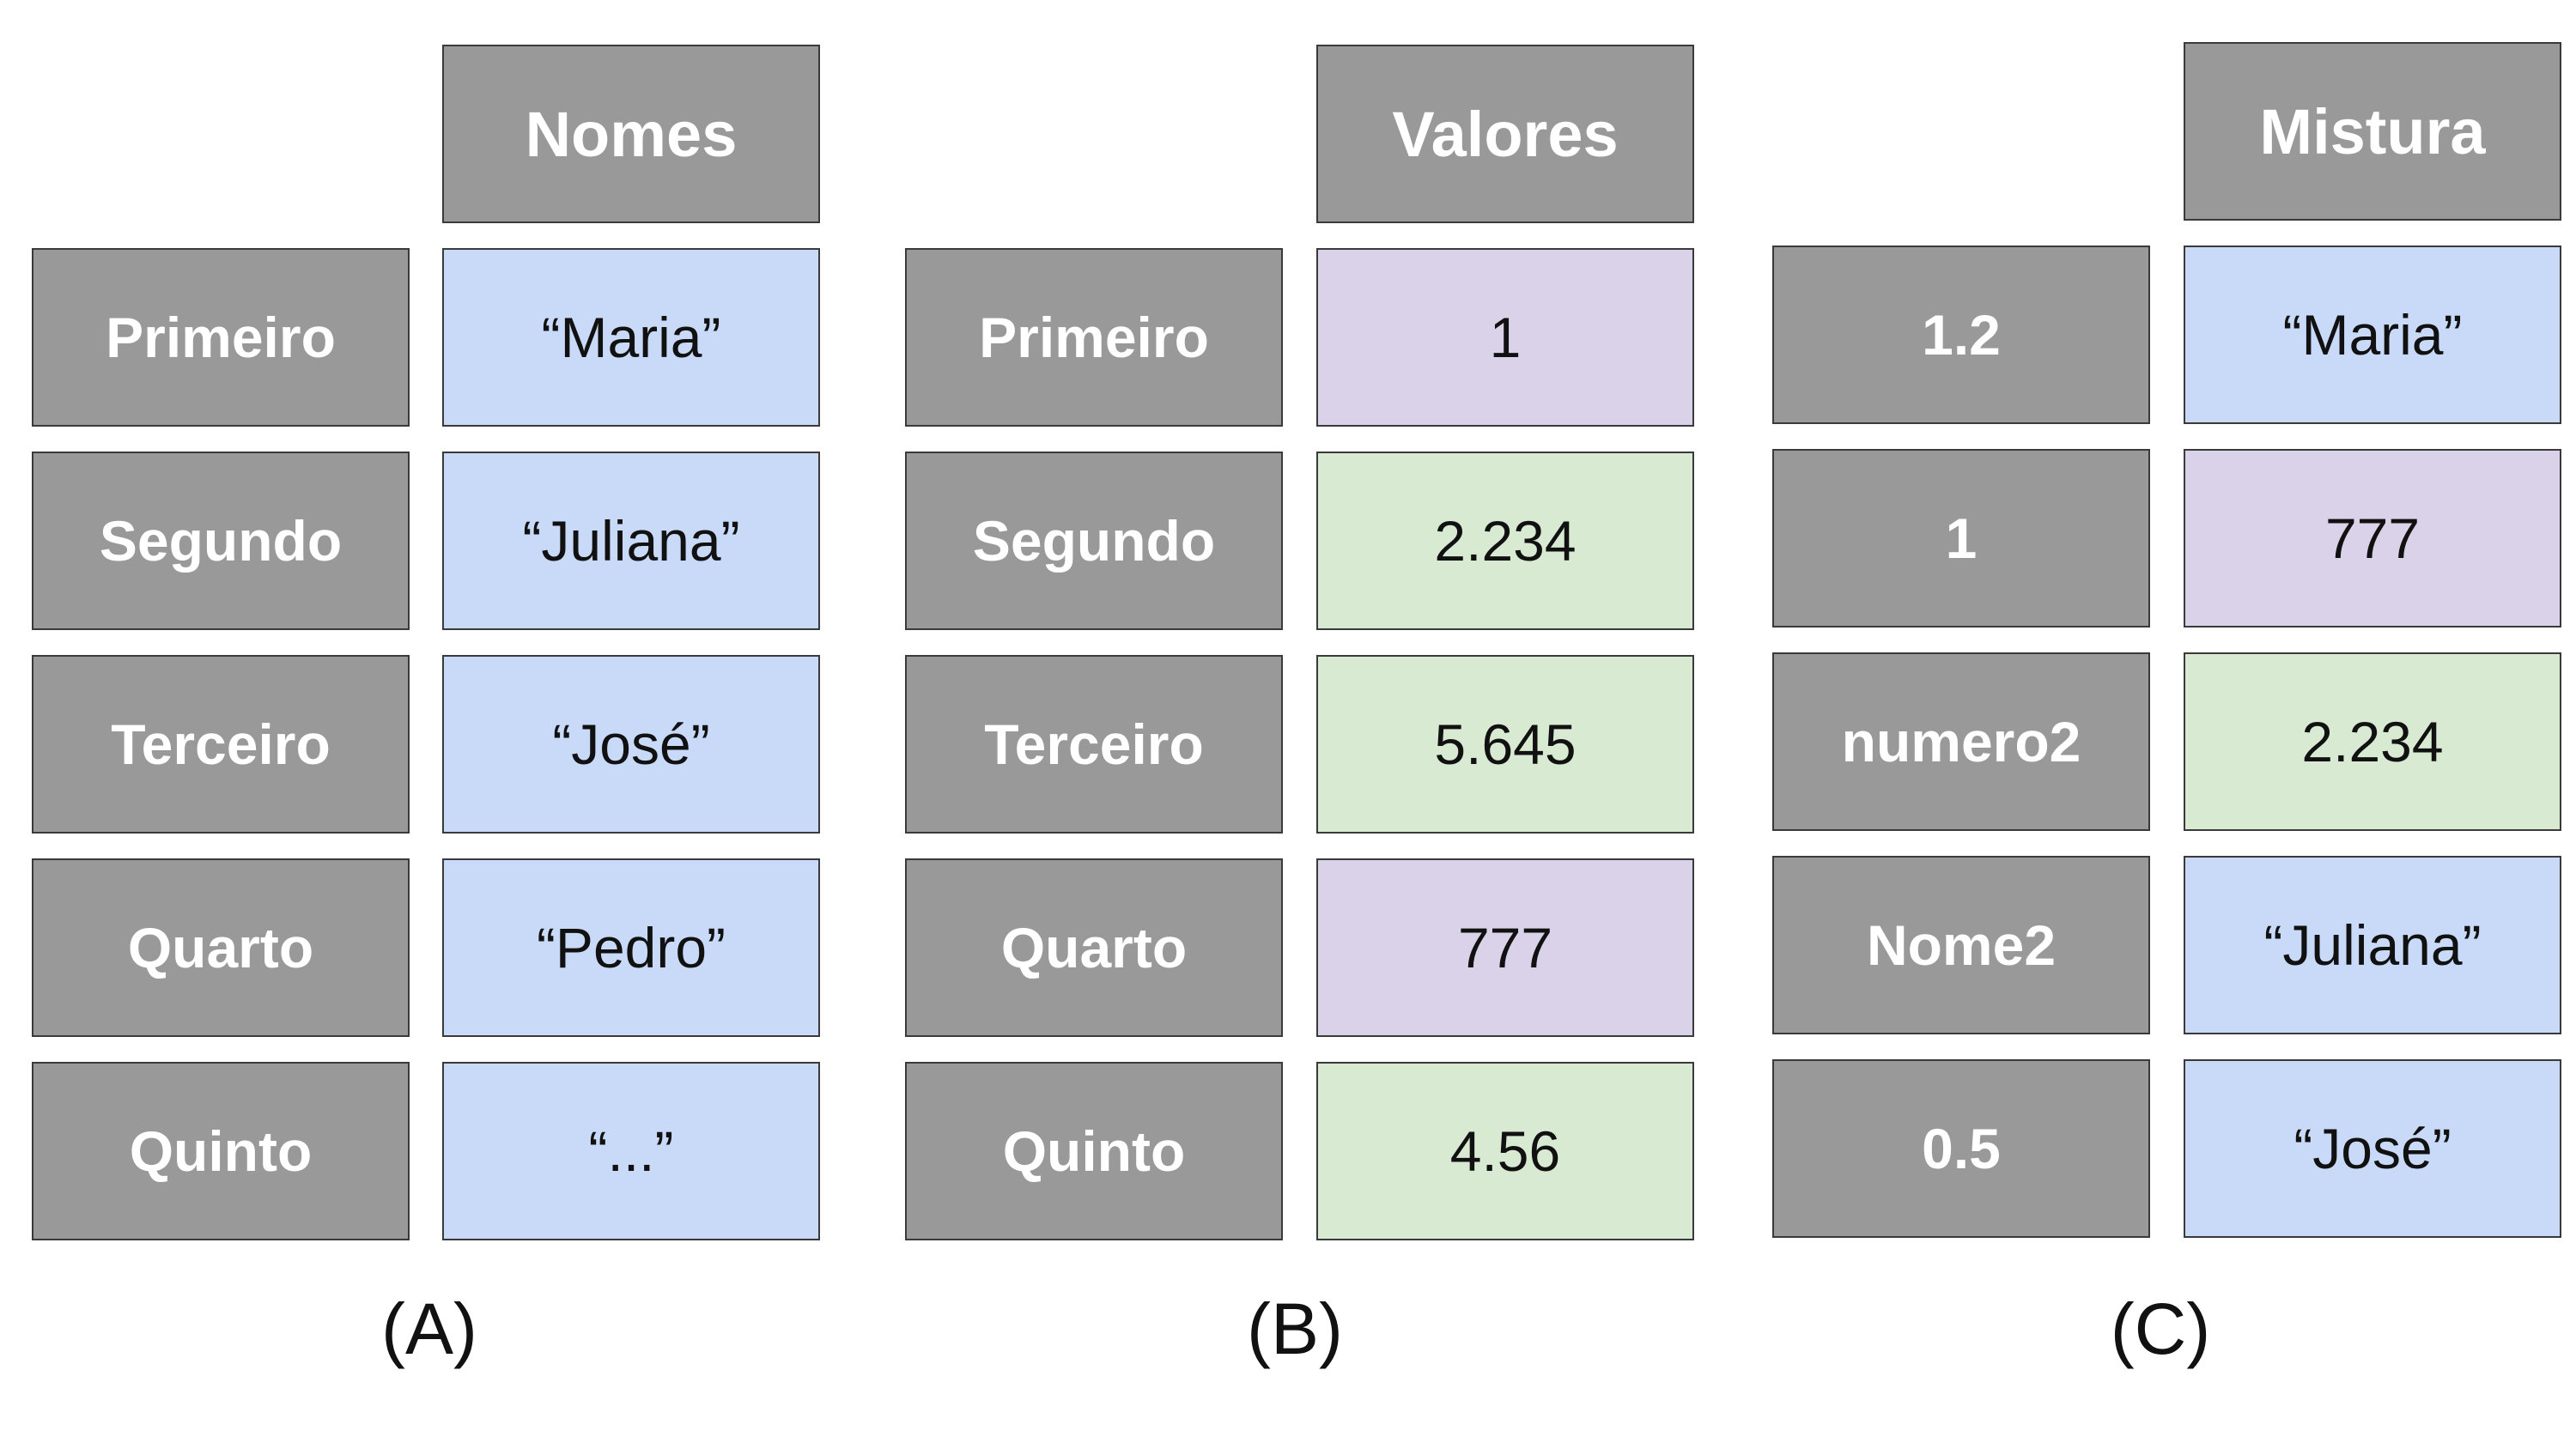 Image resolution: width=2576 pixels, height=1449 pixels. I want to click on panel-caption: (B), so click(1295, 1328).